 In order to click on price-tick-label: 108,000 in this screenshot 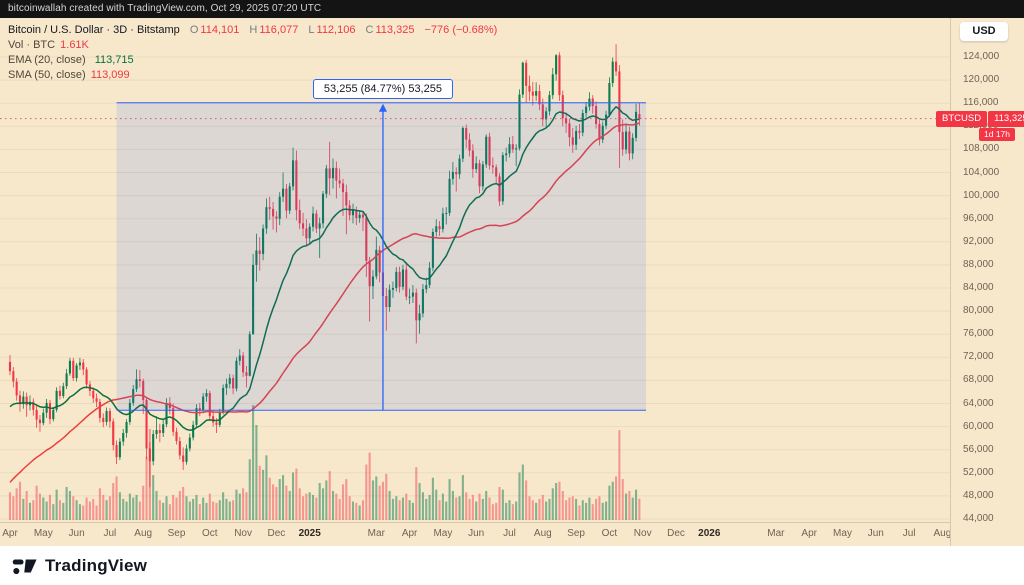, I will do `click(981, 149)`.